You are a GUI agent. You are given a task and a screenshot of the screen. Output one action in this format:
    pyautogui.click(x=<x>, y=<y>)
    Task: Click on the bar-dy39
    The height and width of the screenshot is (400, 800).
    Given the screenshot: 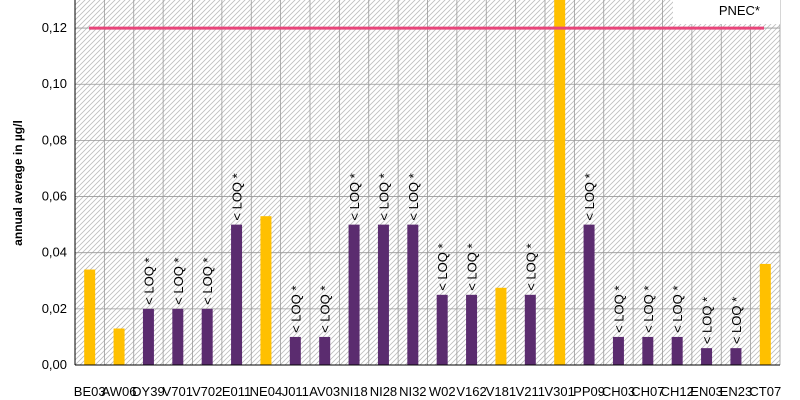 What is the action you would take?
    pyautogui.click(x=148, y=336)
    